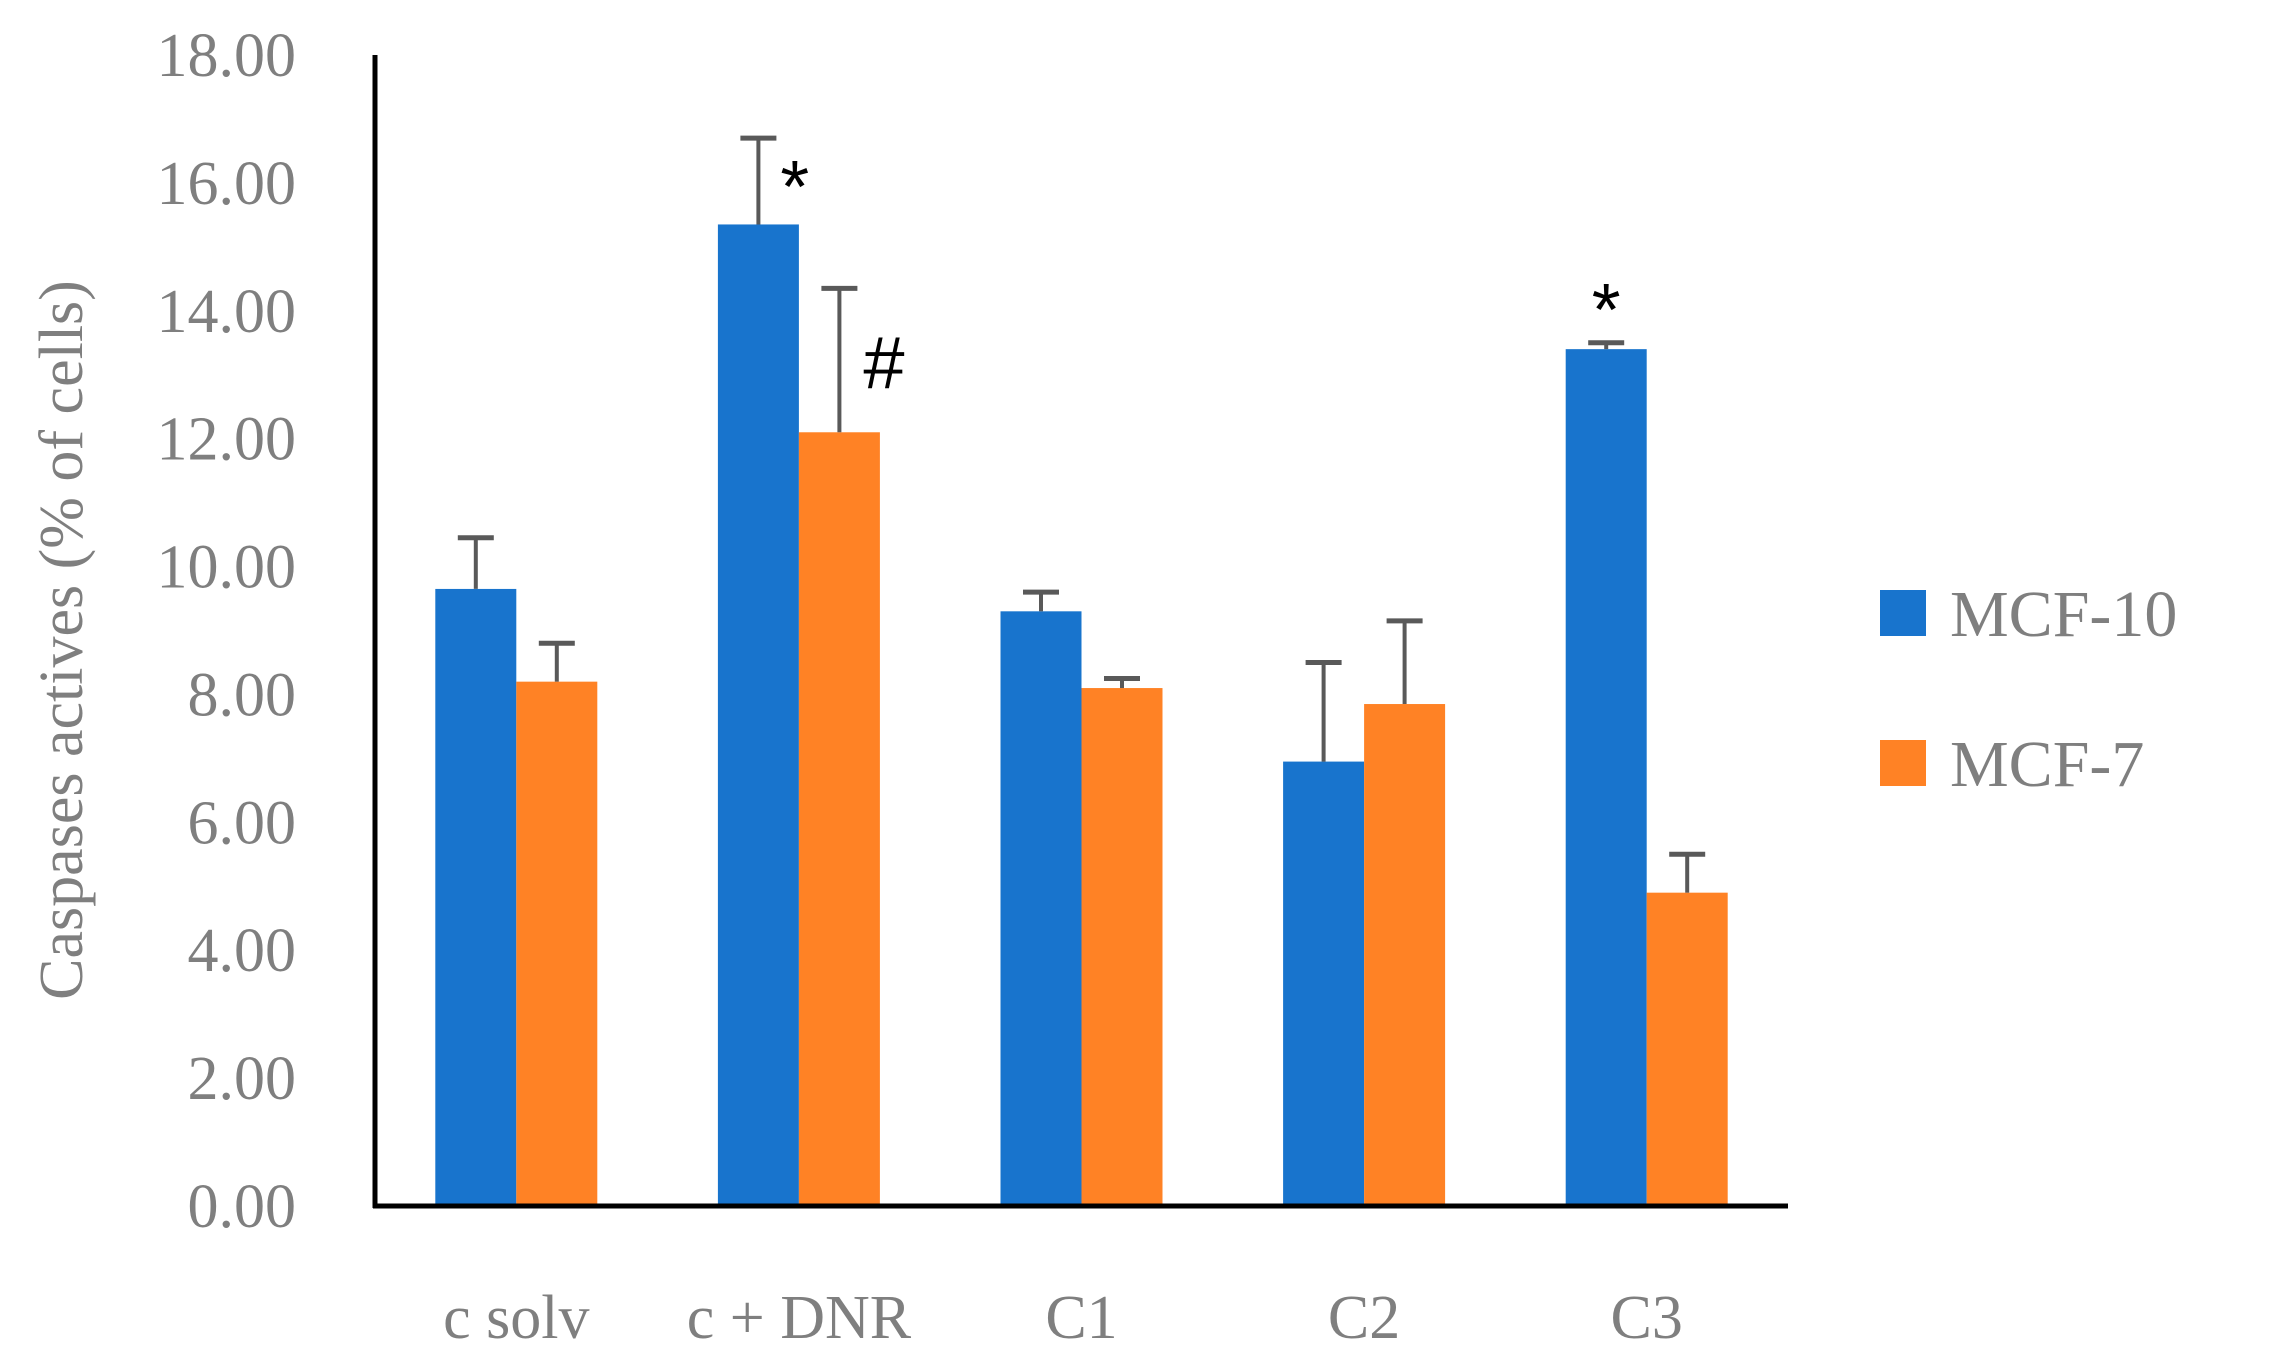  I want to click on x-category-label: C3, so click(1647, 1318).